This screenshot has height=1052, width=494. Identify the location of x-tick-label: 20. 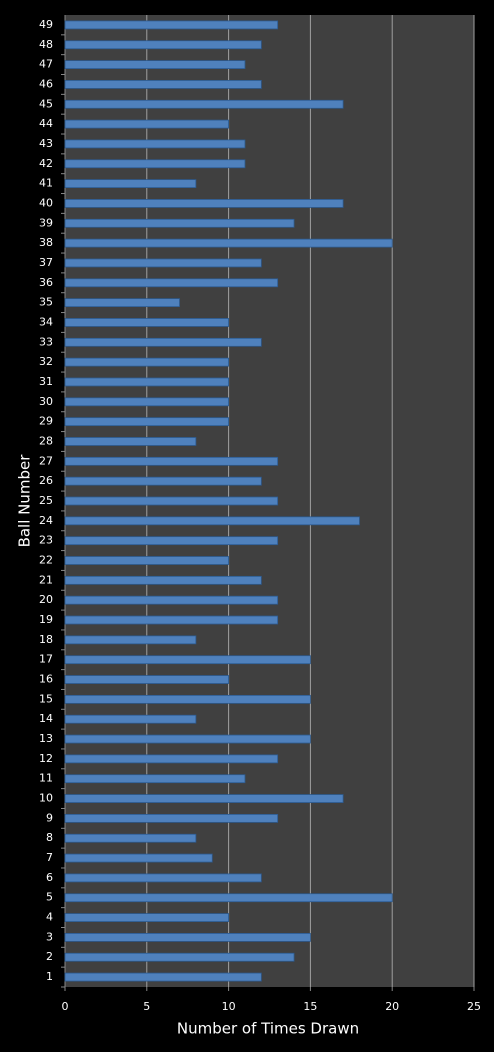
(392, 1006).